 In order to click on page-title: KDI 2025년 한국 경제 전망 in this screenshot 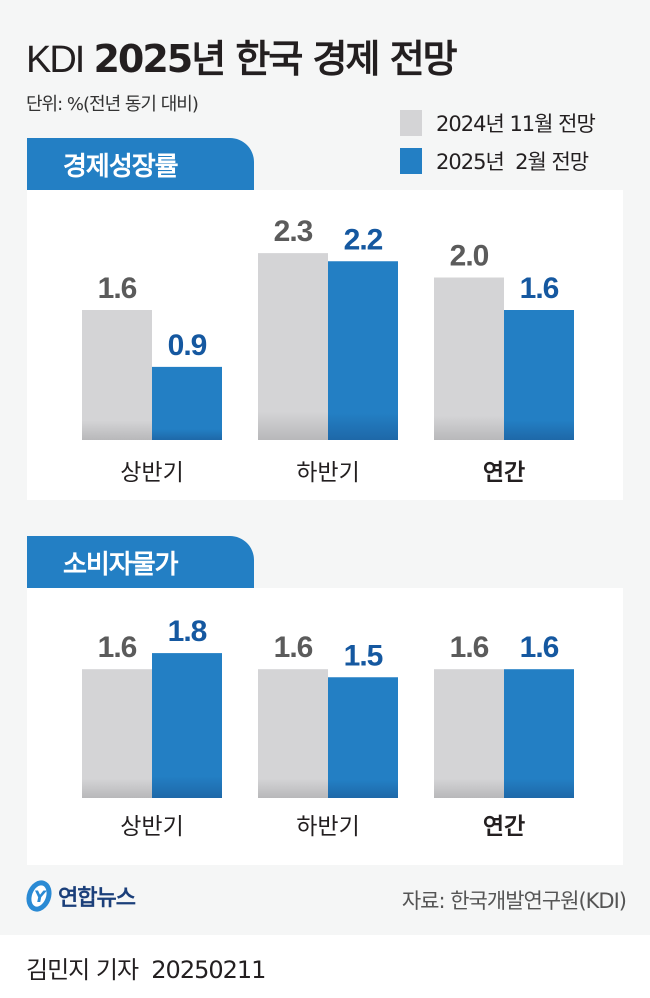, I will do `click(242, 55)`.